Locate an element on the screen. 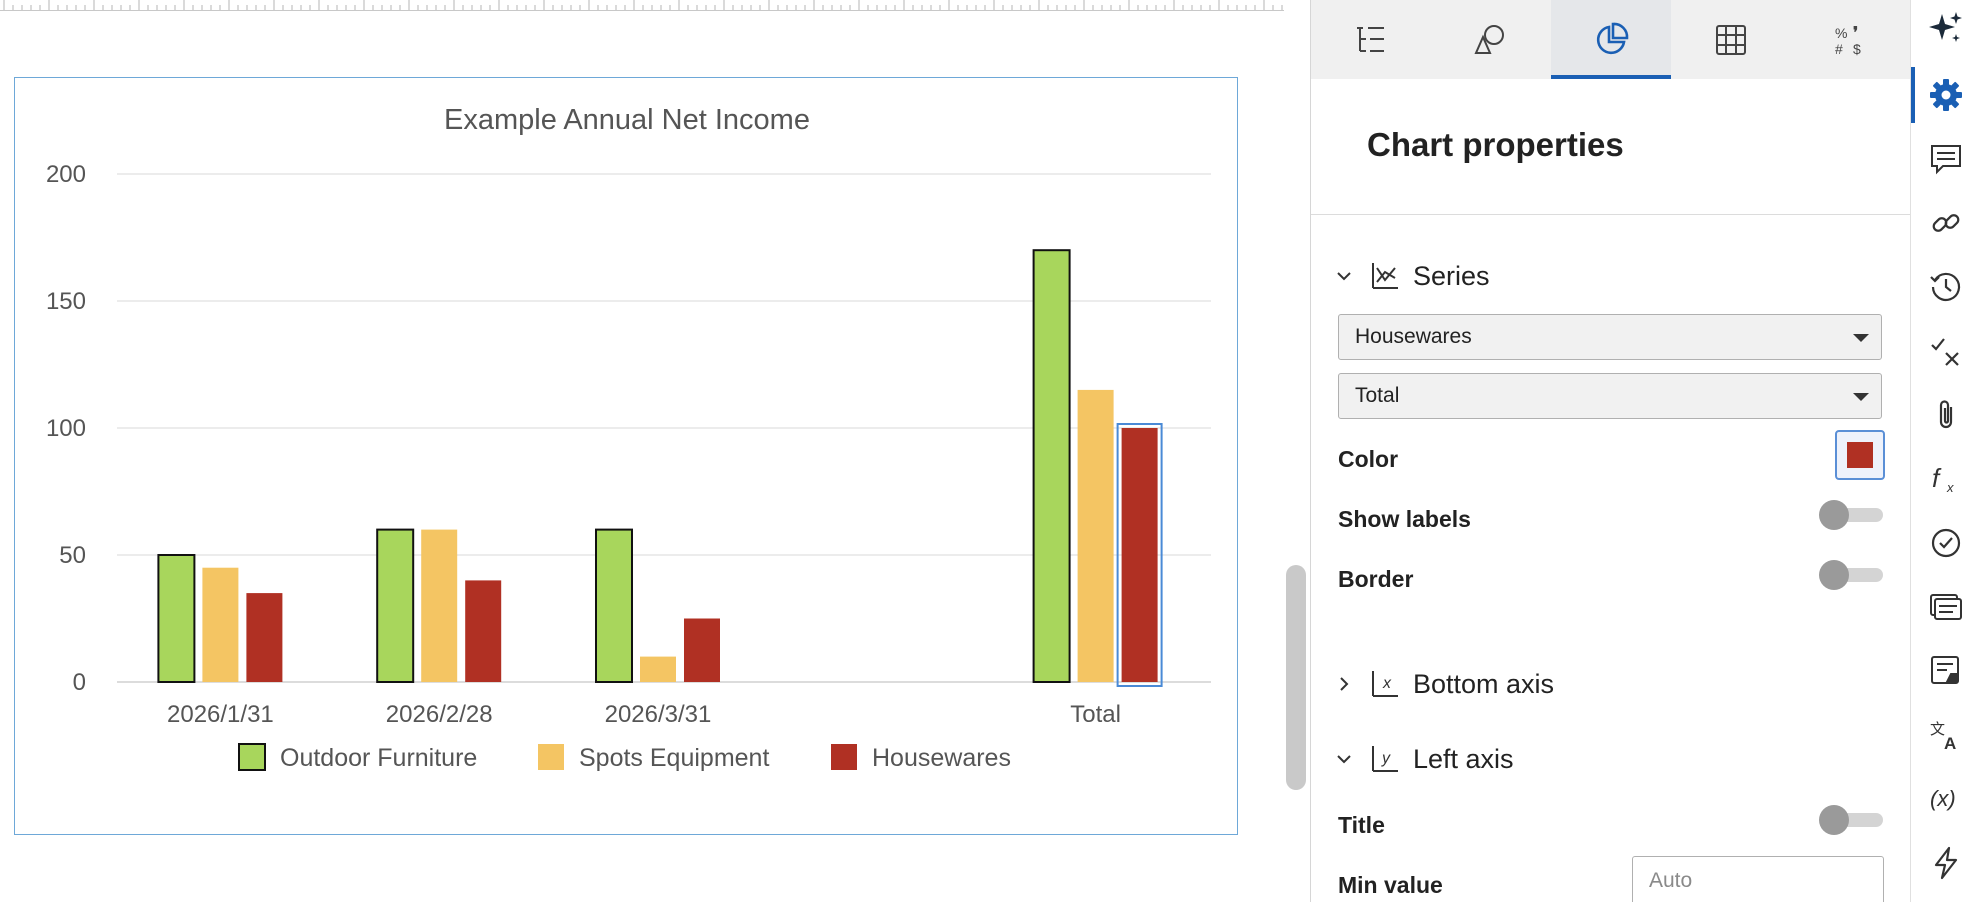  shapes-tab is located at coordinates (1491, 39).